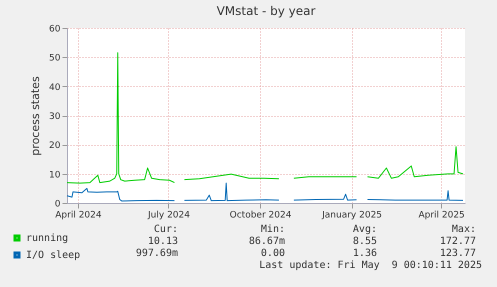 Image resolution: width=497 pixels, height=287 pixels. I want to click on x-tick-label: July 2024, so click(168, 215).